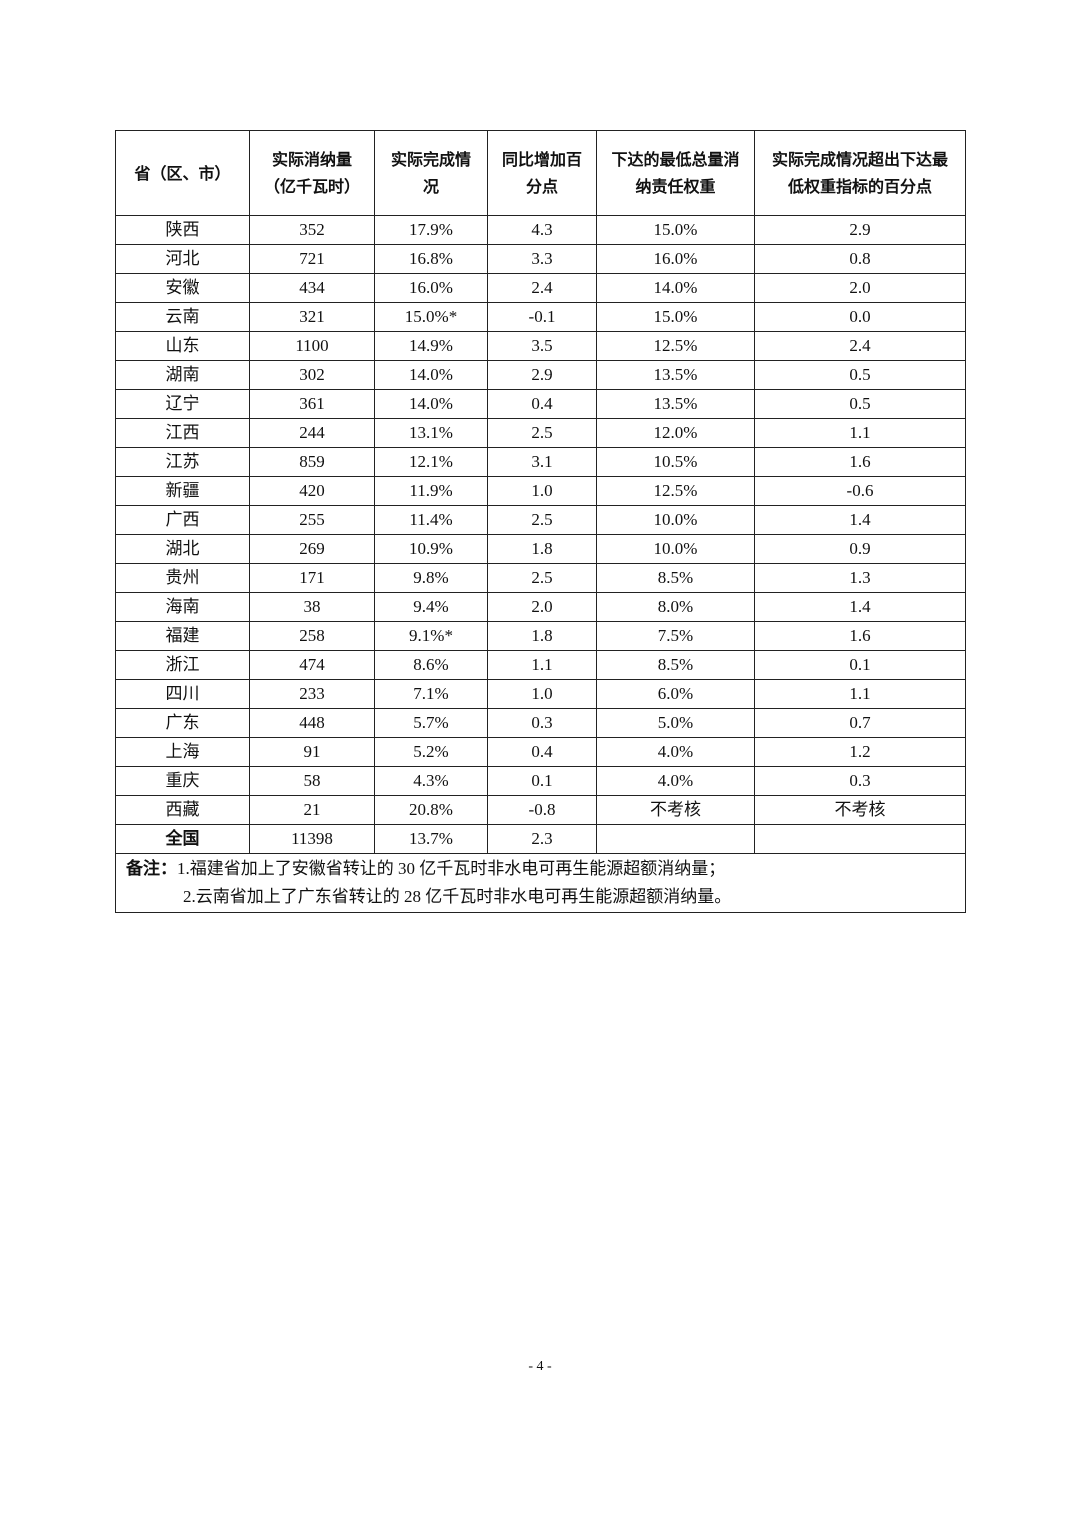 The height and width of the screenshot is (1527, 1080). I want to click on cell: 58, so click(312, 781).